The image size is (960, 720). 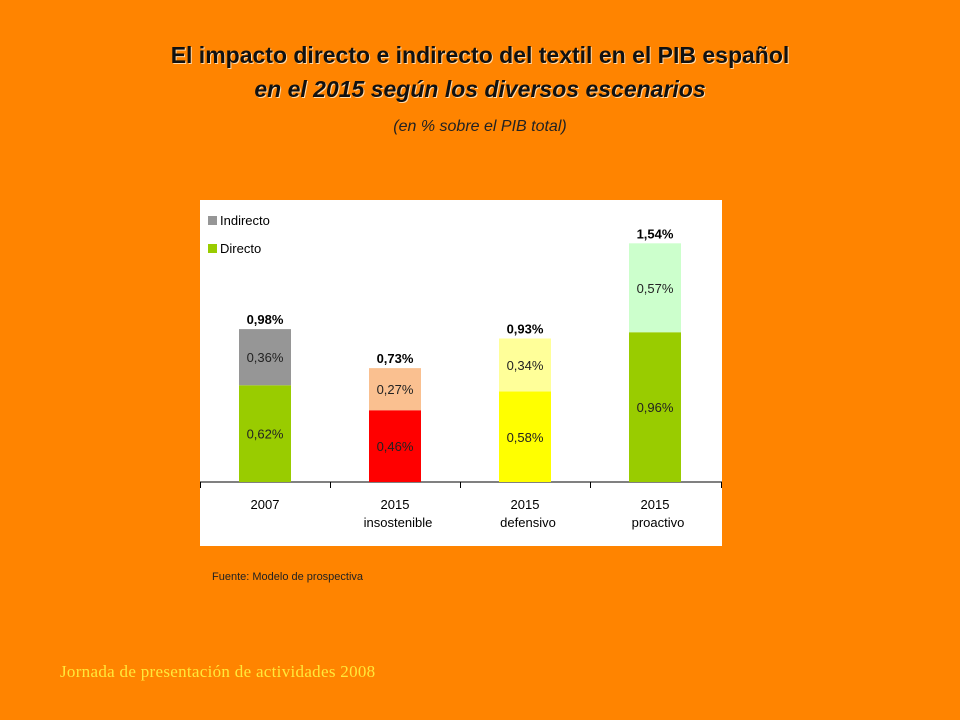 What do you see at coordinates (525, 328) in the screenshot?
I see `total-label: 0,93%` at bounding box center [525, 328].